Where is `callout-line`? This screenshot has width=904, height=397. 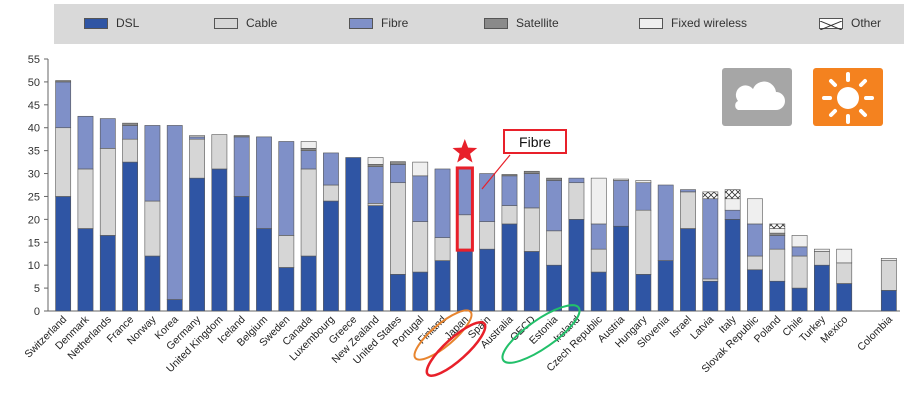 callout-line is located at coordinates (496, 172).